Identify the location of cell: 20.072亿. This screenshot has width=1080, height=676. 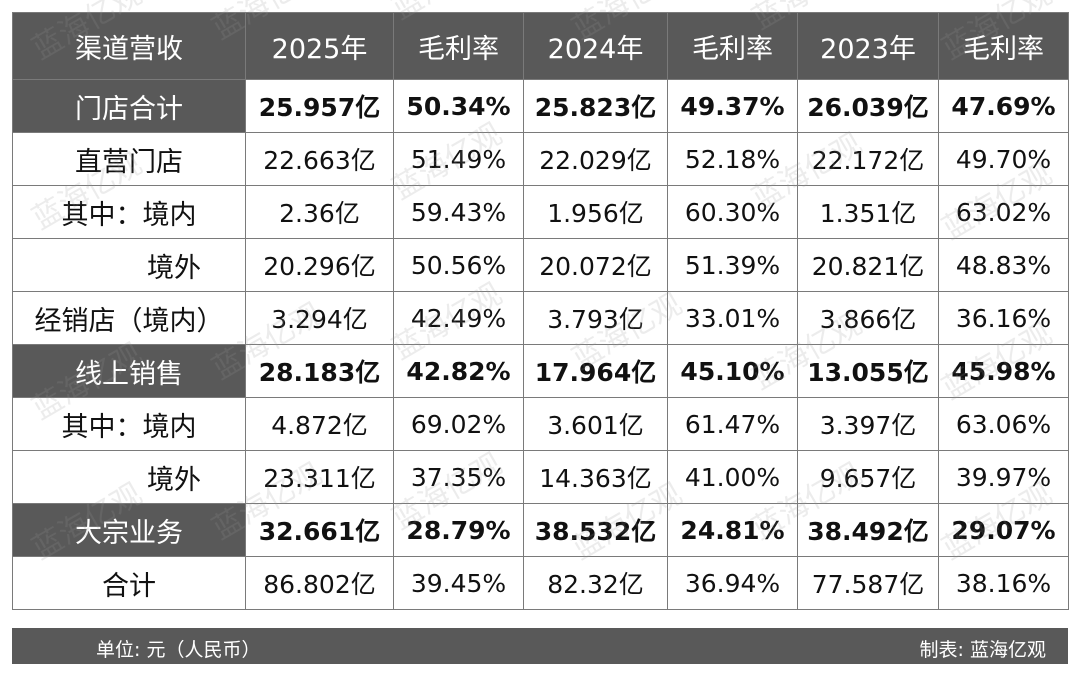
(595, 265).